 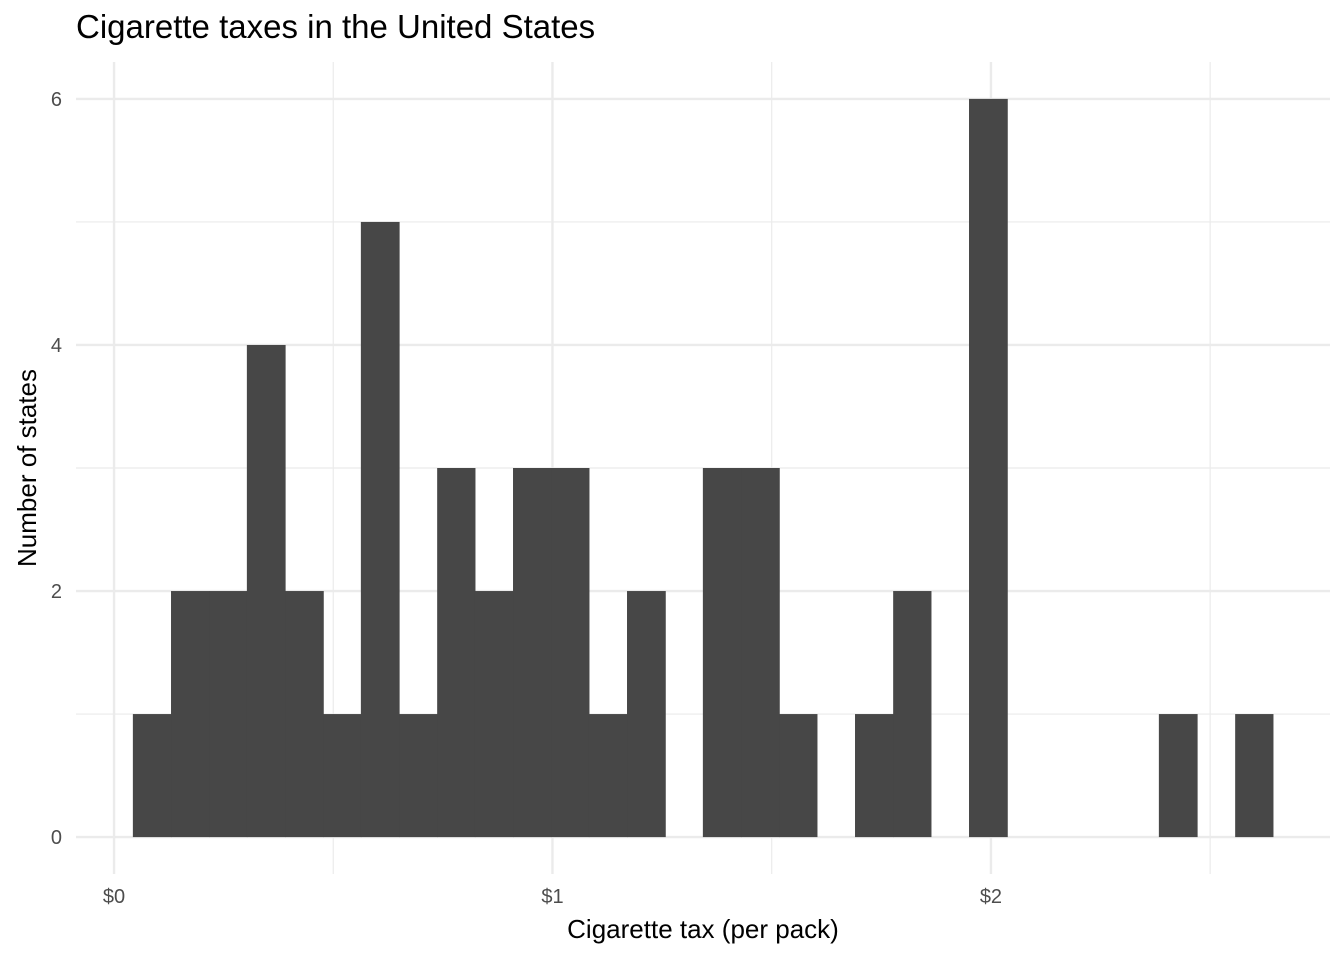 What do you see at coordinates (991, 897) in the screenshot?
I see `x-tick-label: $2` at bounding box center [991, 897].